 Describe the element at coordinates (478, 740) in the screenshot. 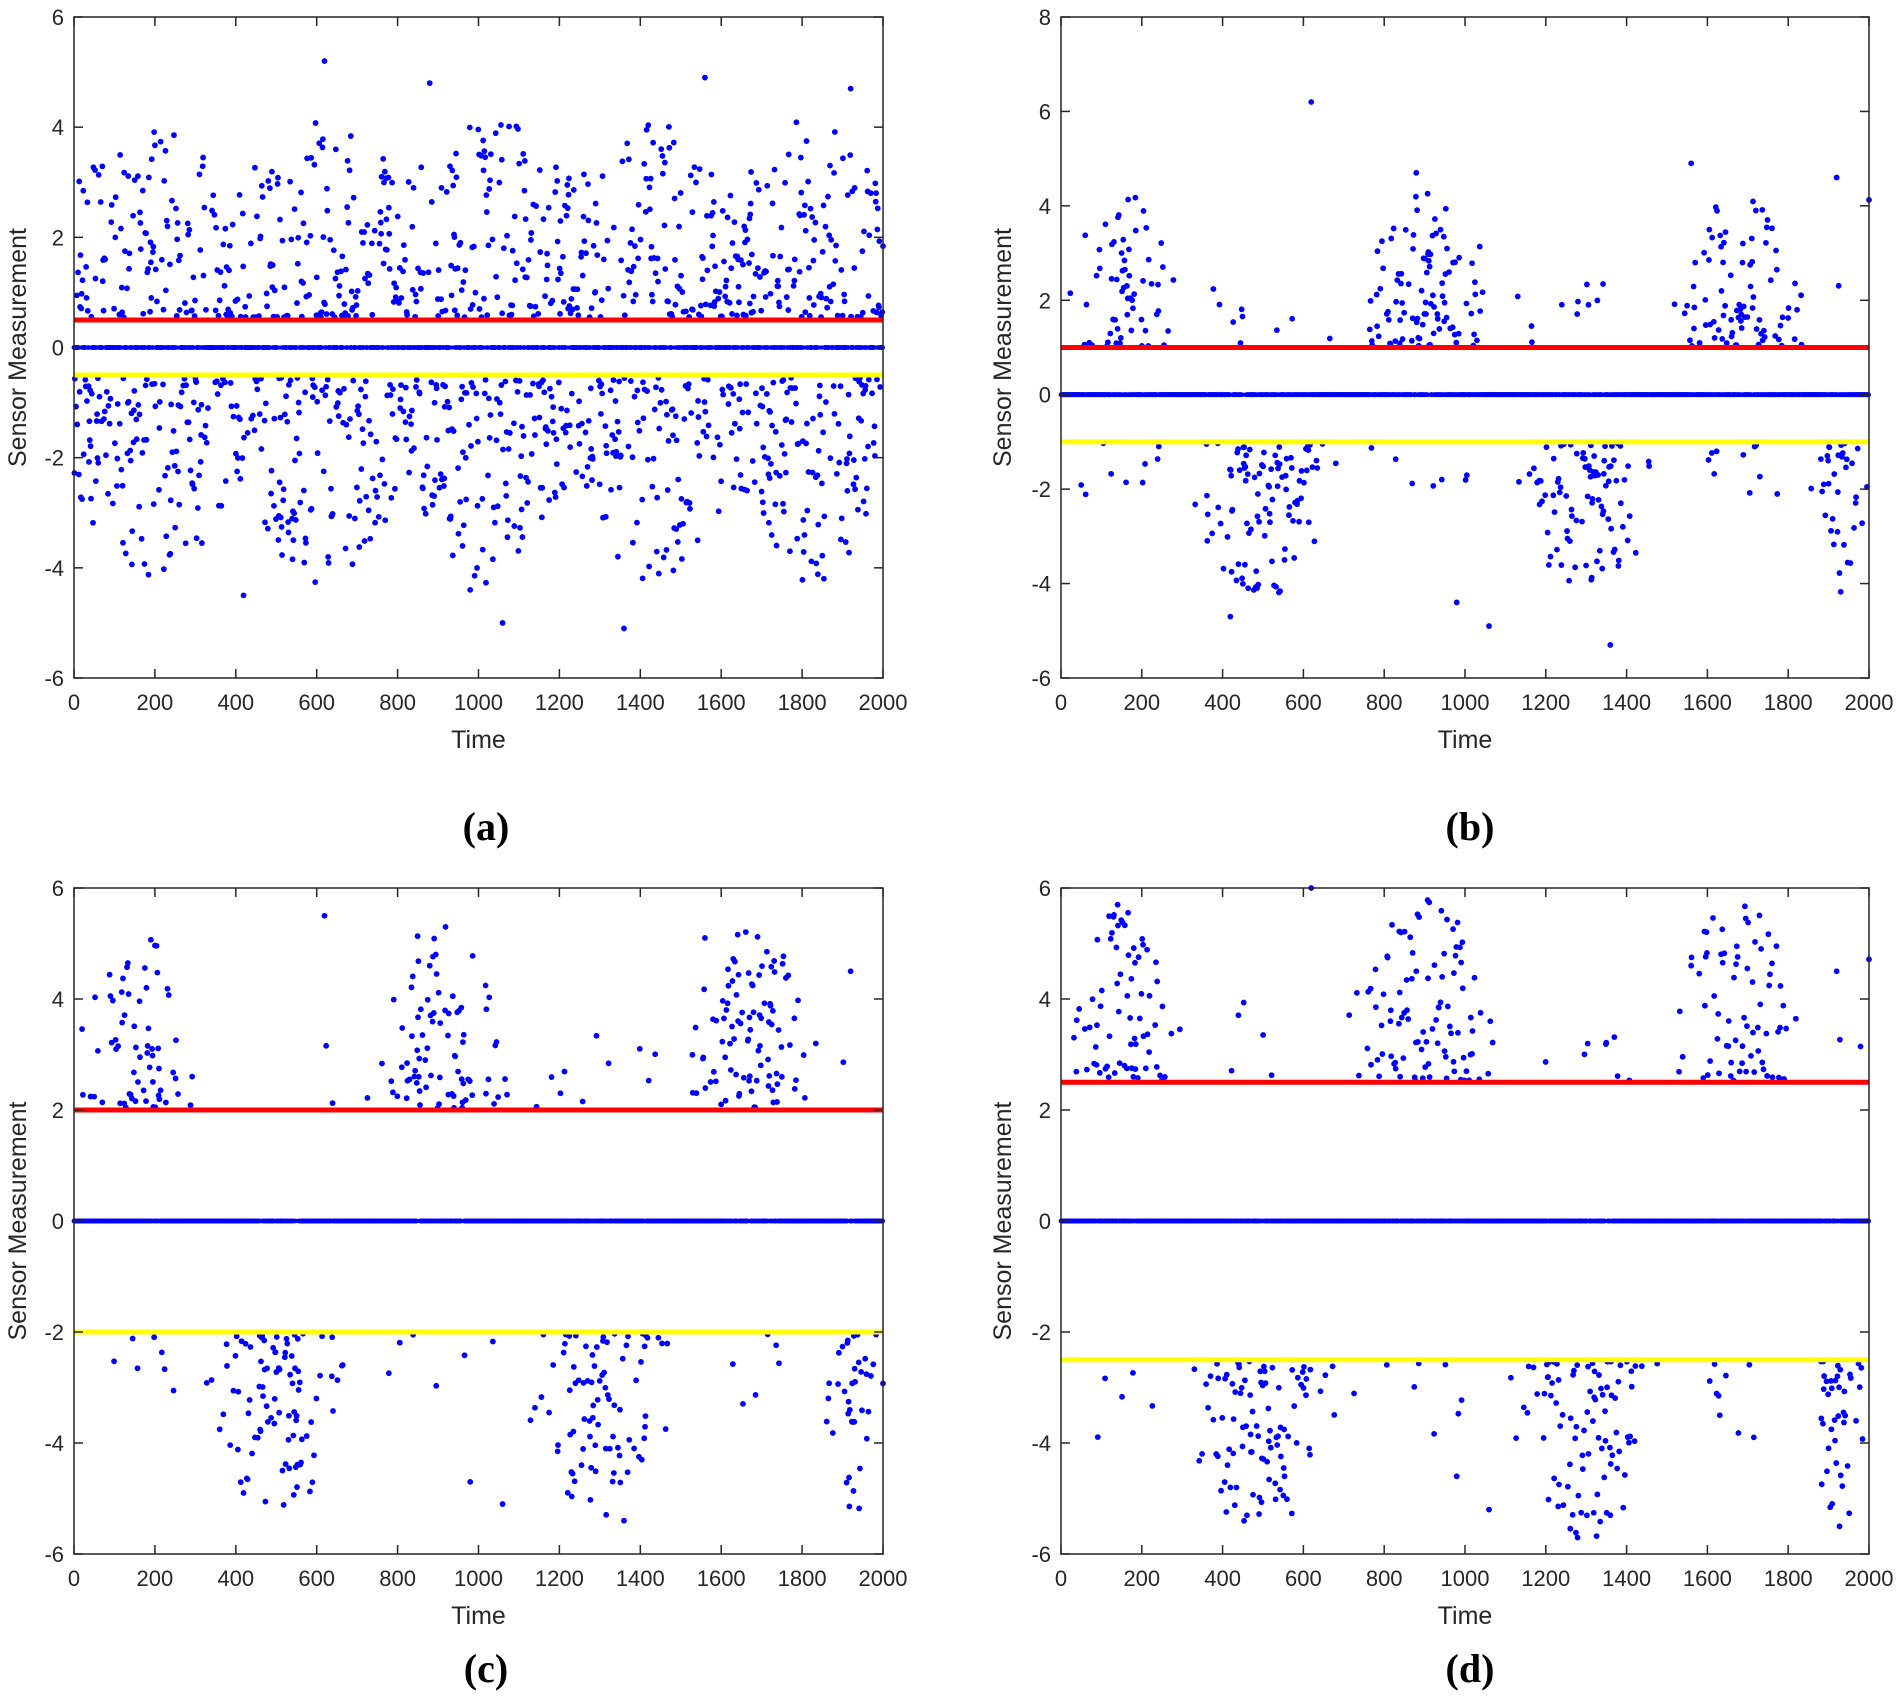

I see `x-axis-label-a: Time` at that location.